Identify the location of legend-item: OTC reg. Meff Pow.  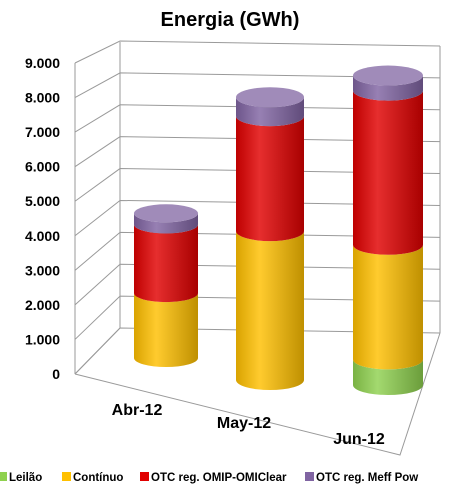
(361, 478).